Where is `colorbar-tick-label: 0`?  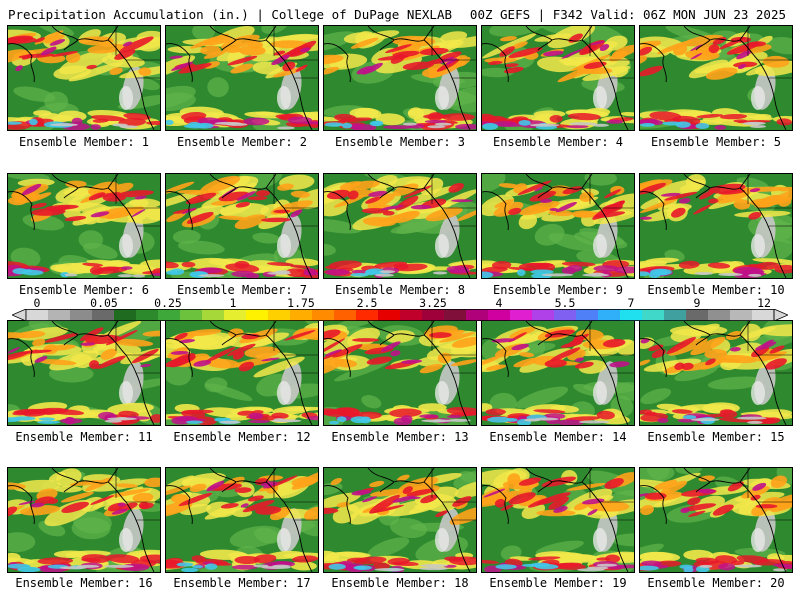
colorbar-tick-label: 0 is located at coordinates (37, 303).